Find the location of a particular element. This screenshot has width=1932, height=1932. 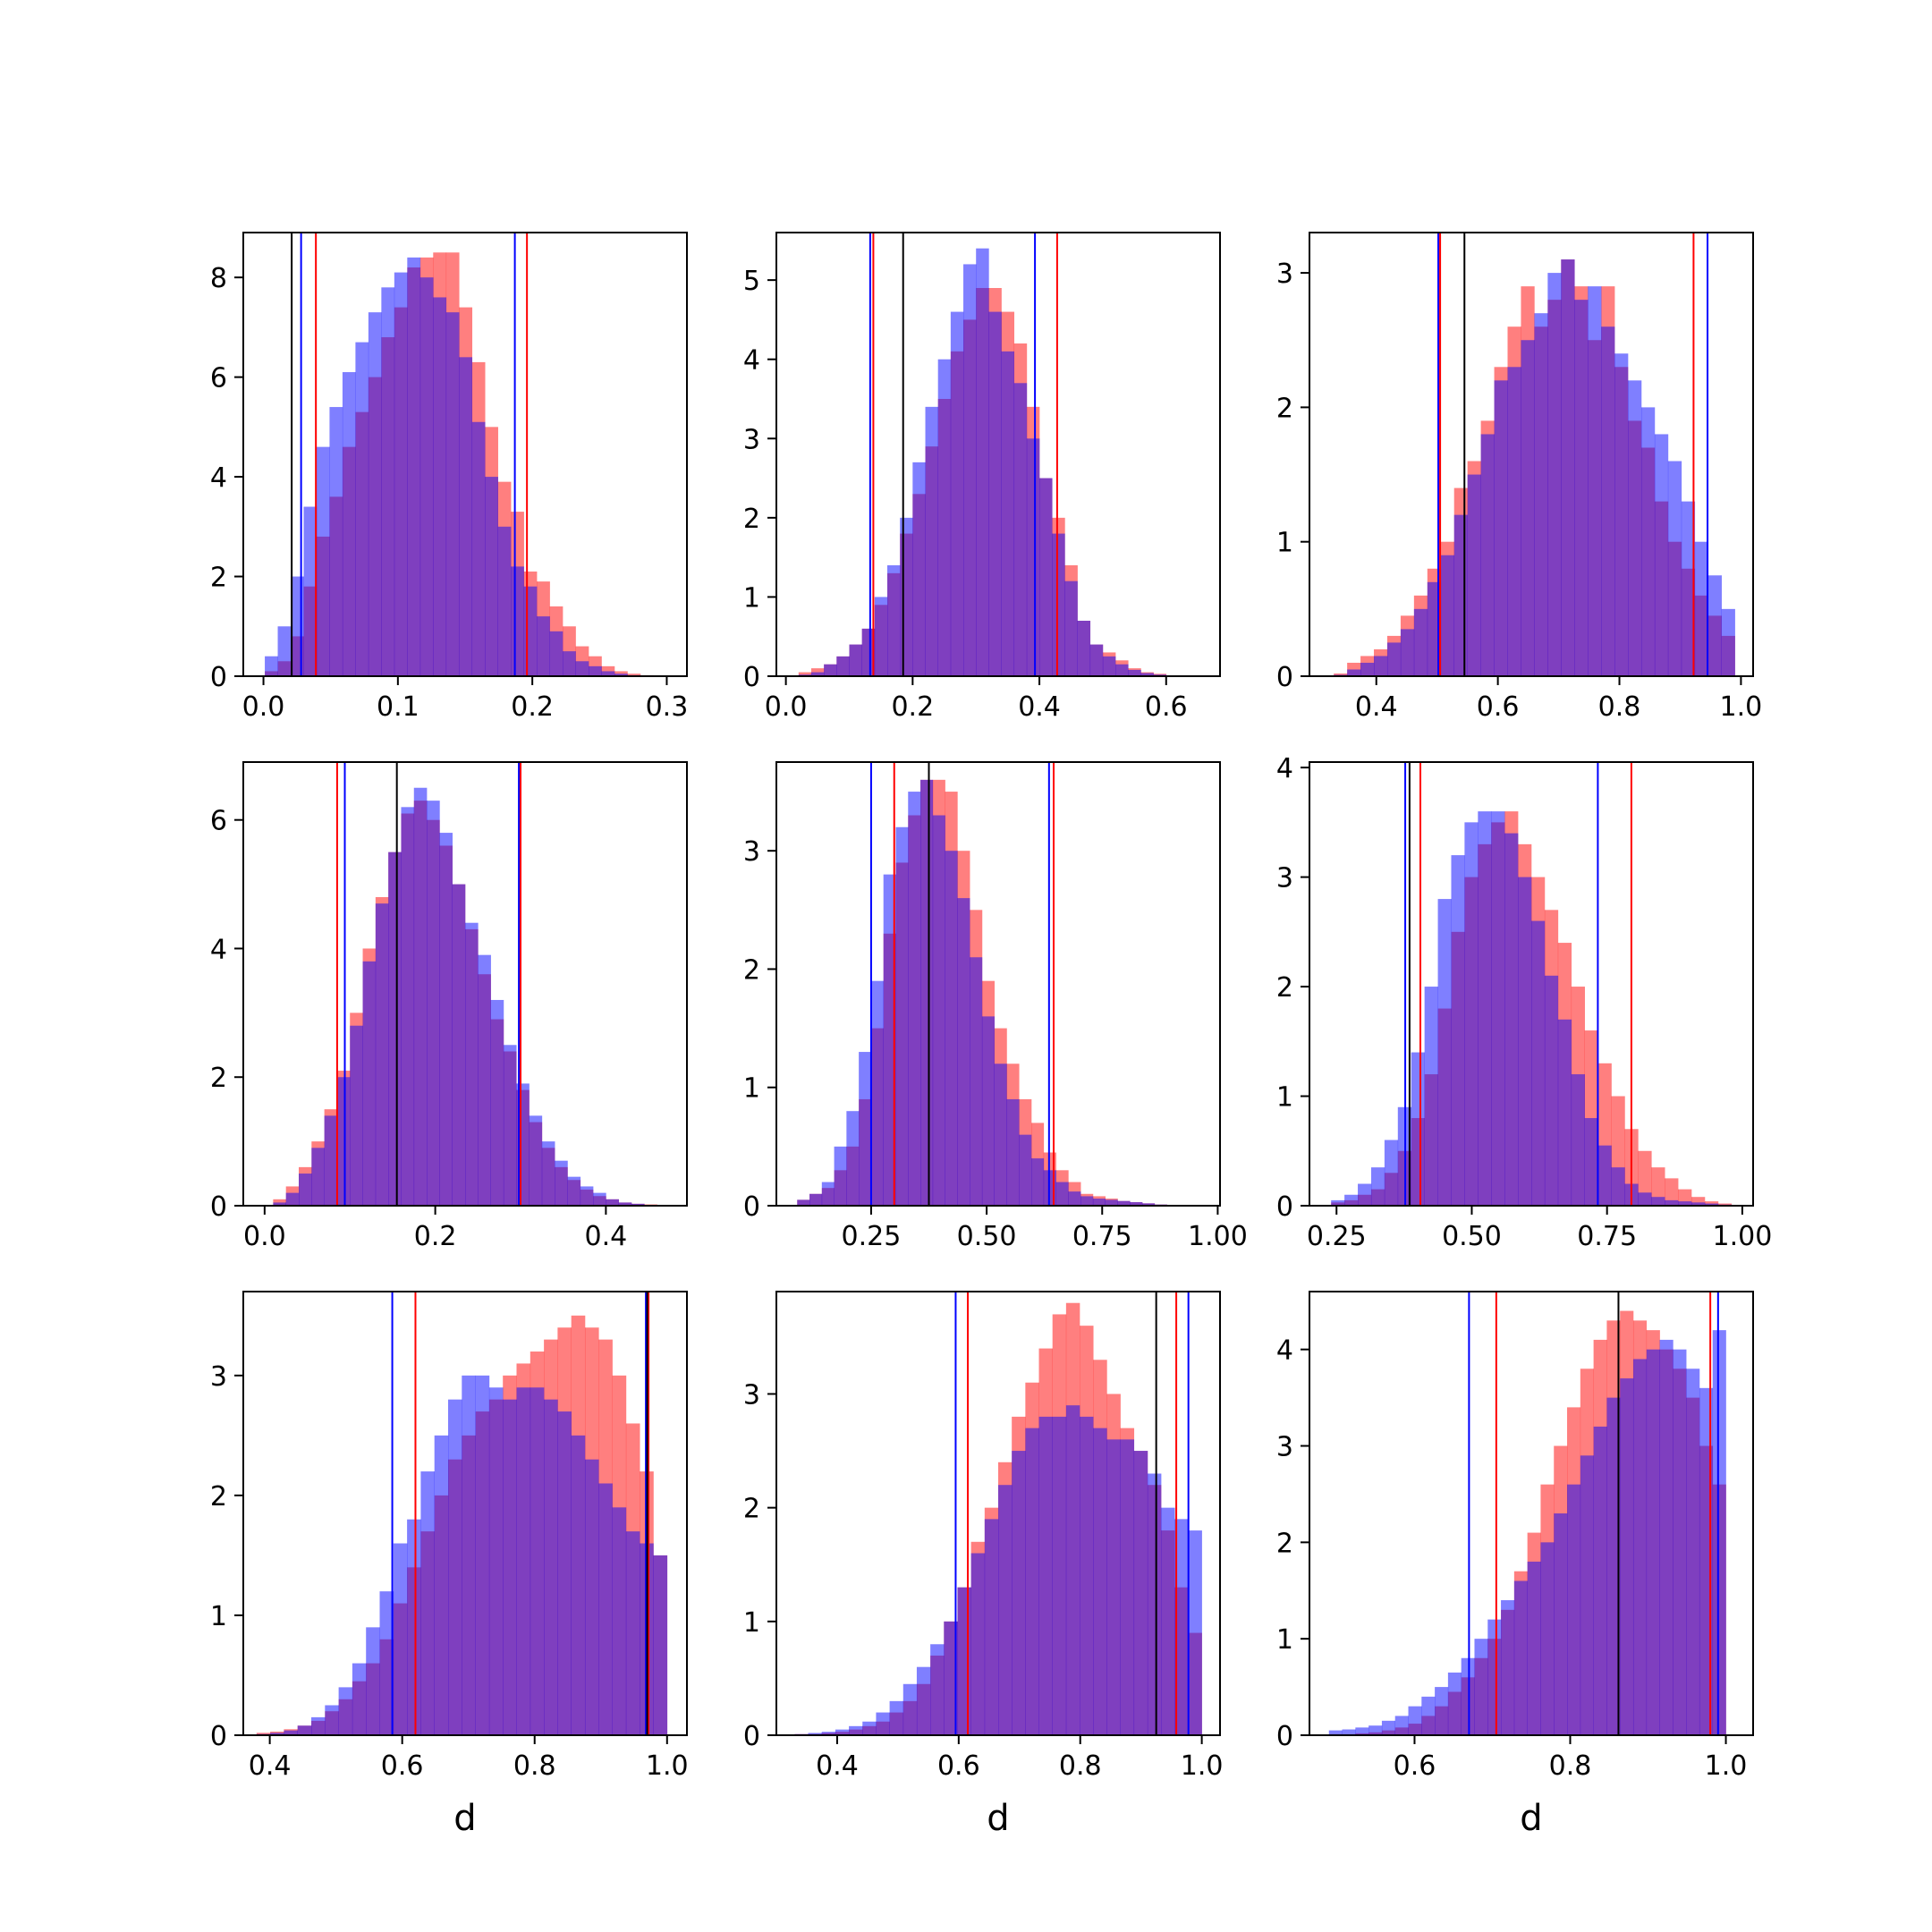

y-tick-label: 8 is located at coordinates (218, 278).